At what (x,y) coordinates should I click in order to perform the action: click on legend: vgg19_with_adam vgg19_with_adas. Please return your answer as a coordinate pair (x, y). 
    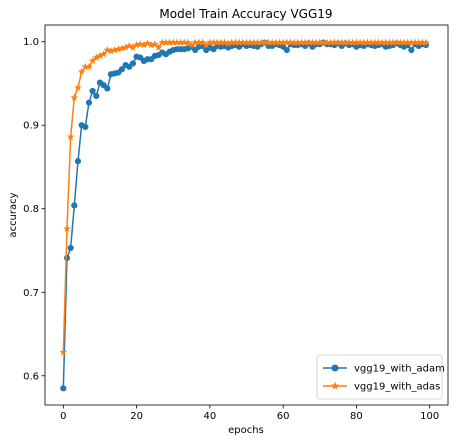
    Looking at the image, I should click on (380, 377).